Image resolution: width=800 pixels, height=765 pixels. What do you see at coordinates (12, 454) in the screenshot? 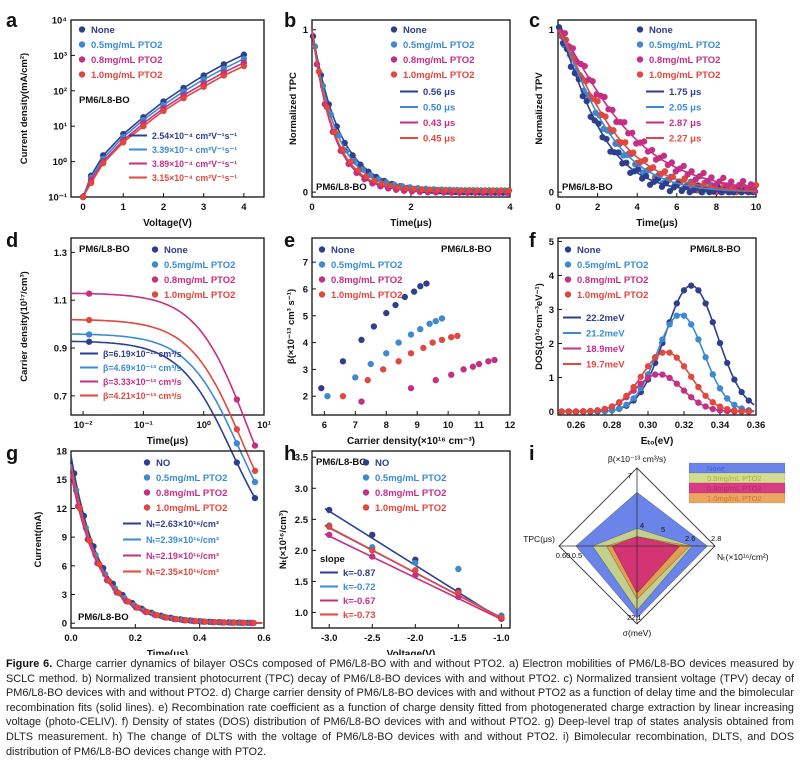
I see `panel-letter: g` at bounding box center [12, 454].